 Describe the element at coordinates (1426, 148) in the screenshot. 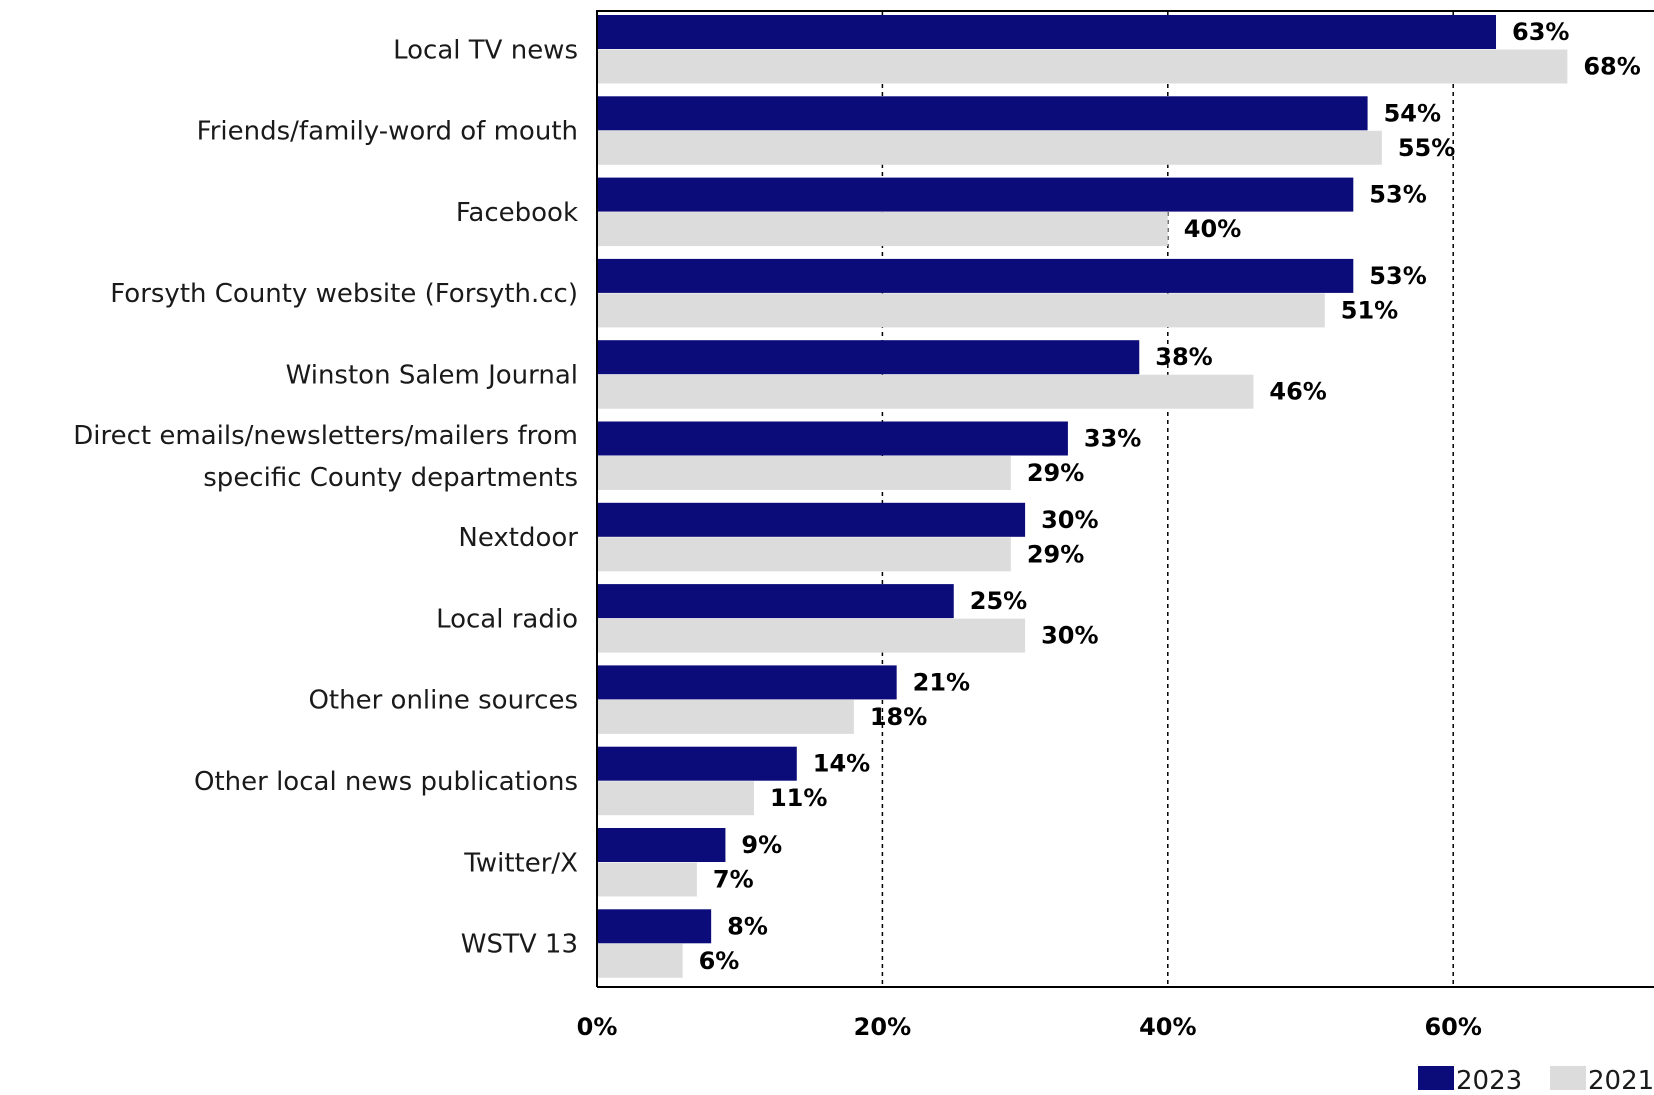

I see `value-label-2021-1: 55%` at that location.